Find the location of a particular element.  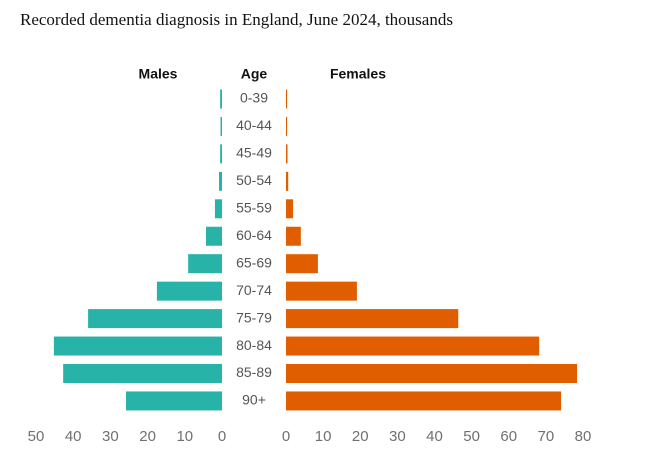

category-label: 55-59 is located at coordinates (254, 208).